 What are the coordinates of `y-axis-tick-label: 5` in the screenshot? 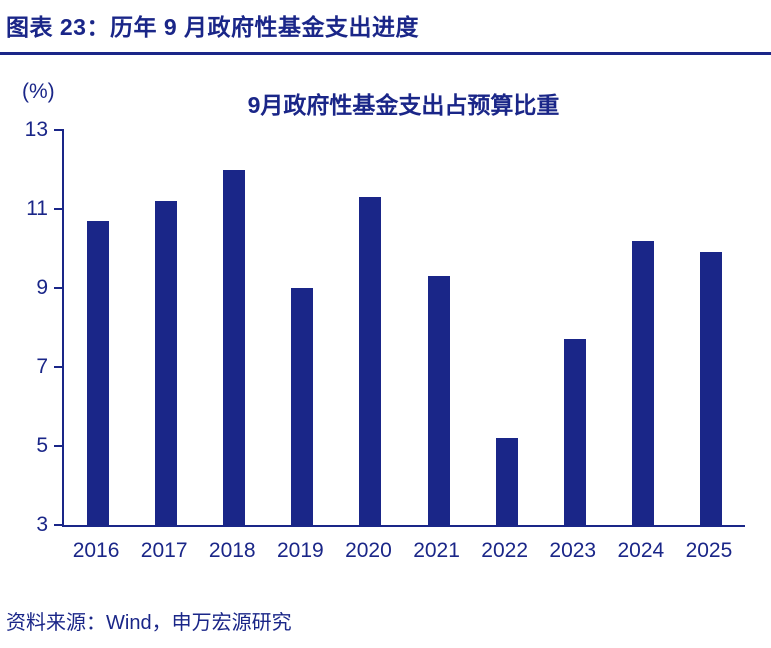 It's located at (42, 445).